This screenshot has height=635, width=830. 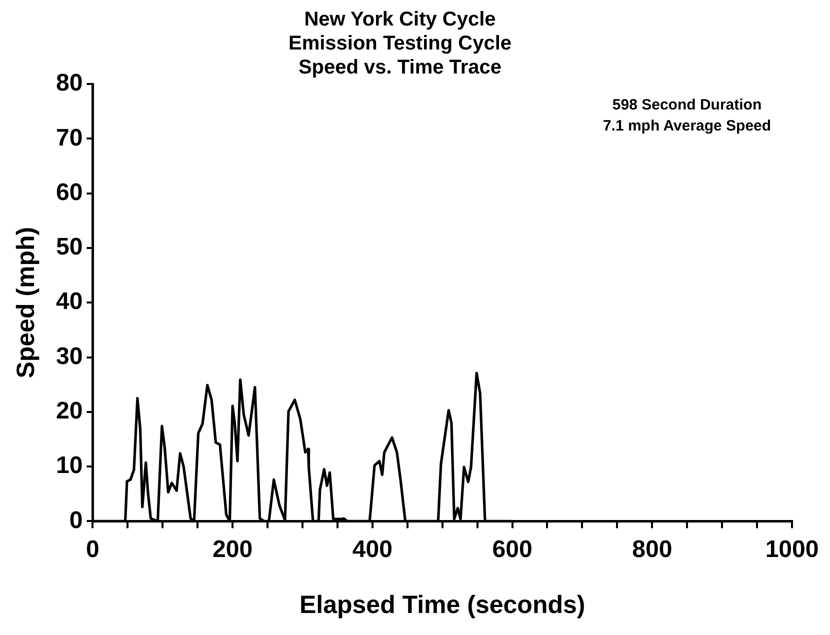 I want to click on y-tick-label: 70, so click(x=69, y=138).